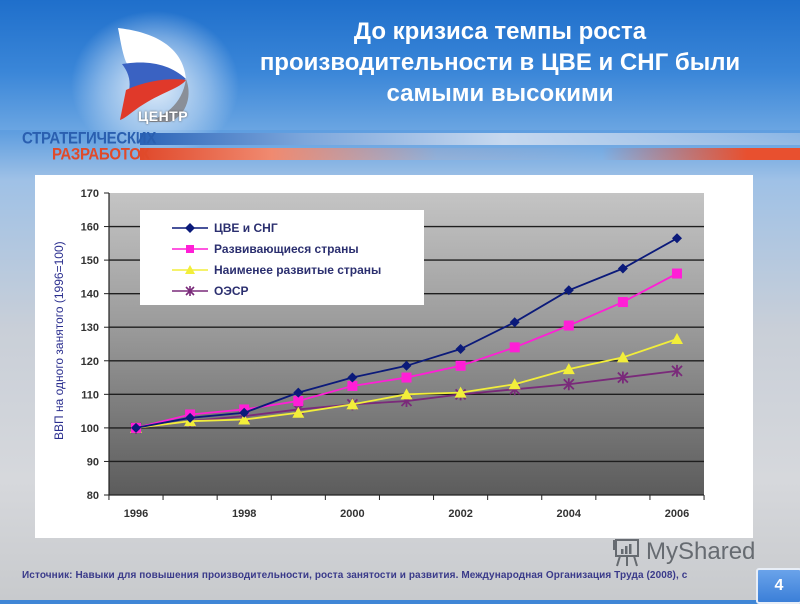  I want to click on title-line: До кризиса темпы роста, so click(500, 31).